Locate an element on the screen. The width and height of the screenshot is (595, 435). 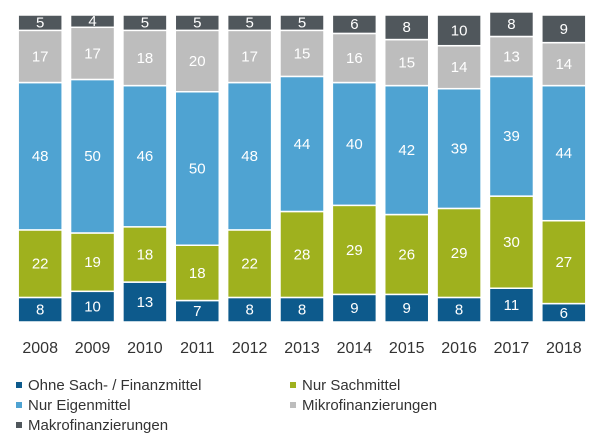
legend-label: Ohne Sach- / Finanzmittel is located at coordinates (114, 385).